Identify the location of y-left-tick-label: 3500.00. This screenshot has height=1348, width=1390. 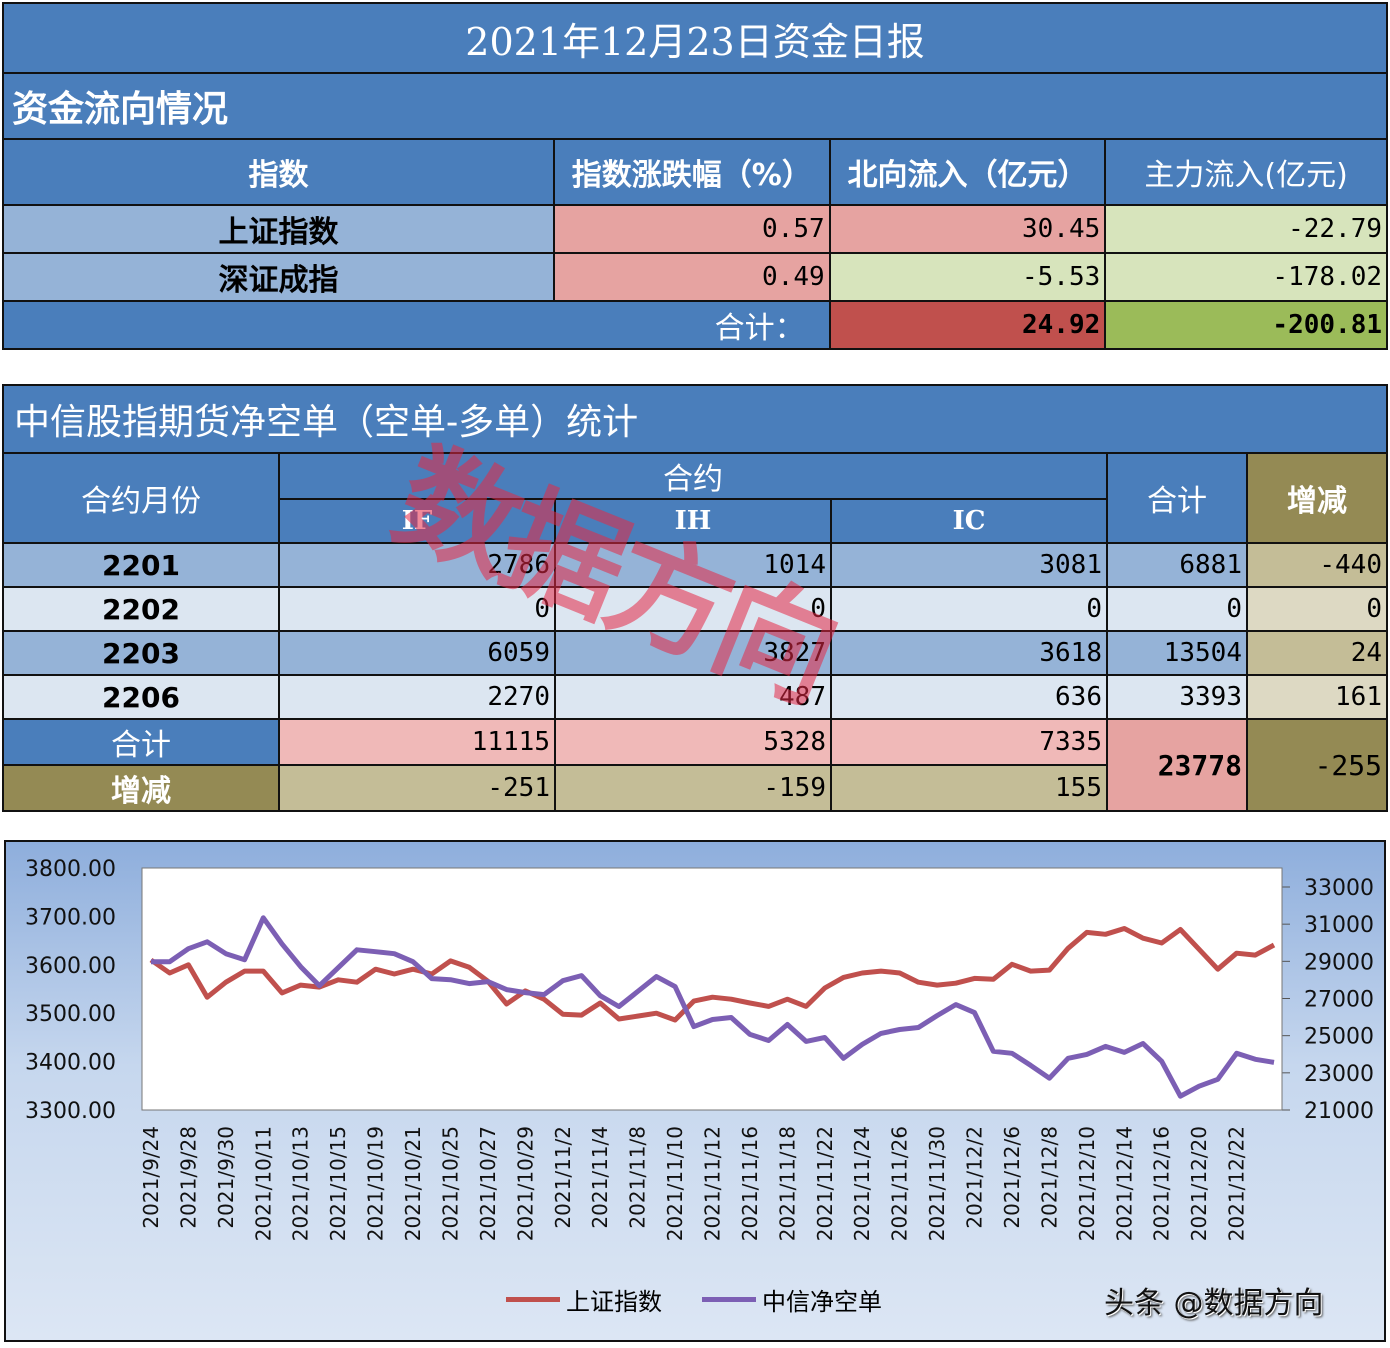
(70, 1014).